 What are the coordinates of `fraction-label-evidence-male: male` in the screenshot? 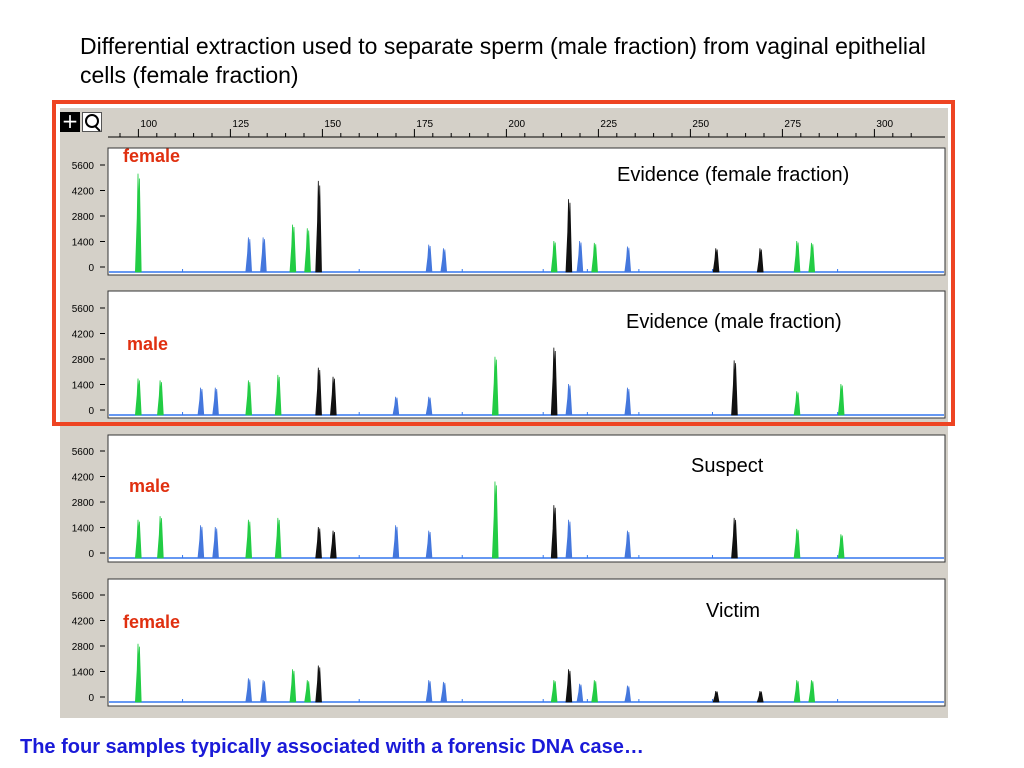 It's located at (148, 344).